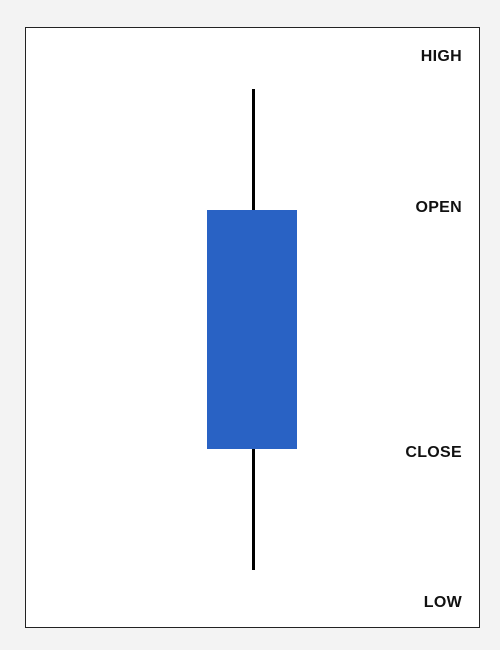 This screenshot has height=650, width=500. I want to click on label-open: OPEN, so click(438, 207).